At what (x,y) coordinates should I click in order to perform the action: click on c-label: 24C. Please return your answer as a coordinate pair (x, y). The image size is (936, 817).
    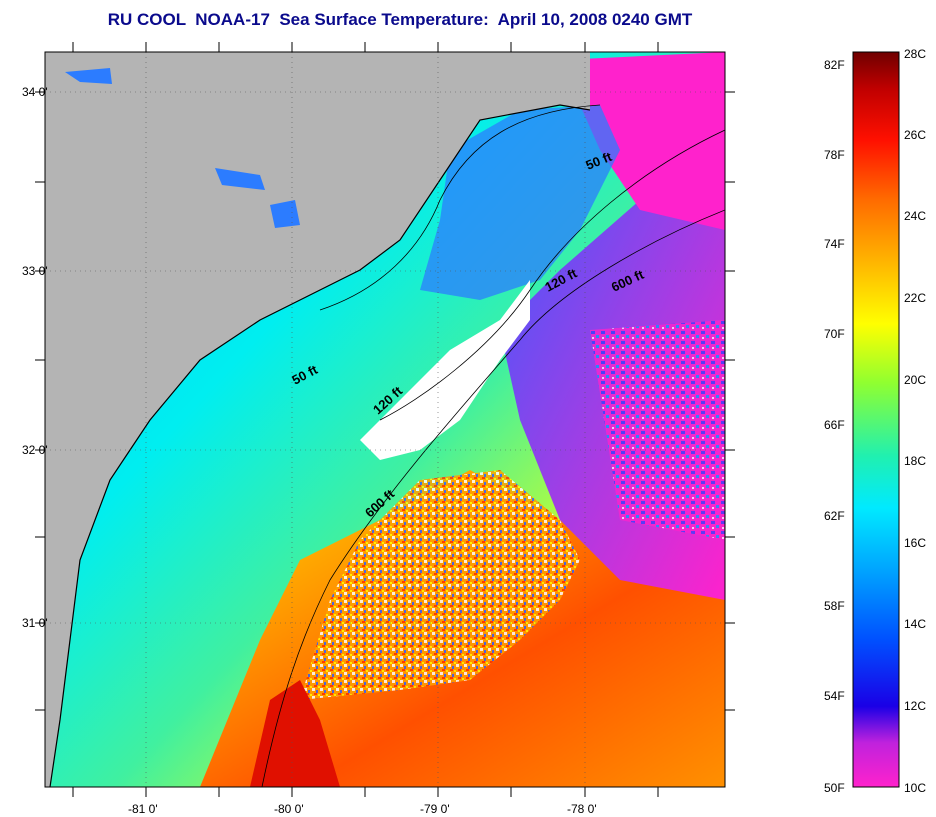
    Looking at the image, I should click on (915, 216).